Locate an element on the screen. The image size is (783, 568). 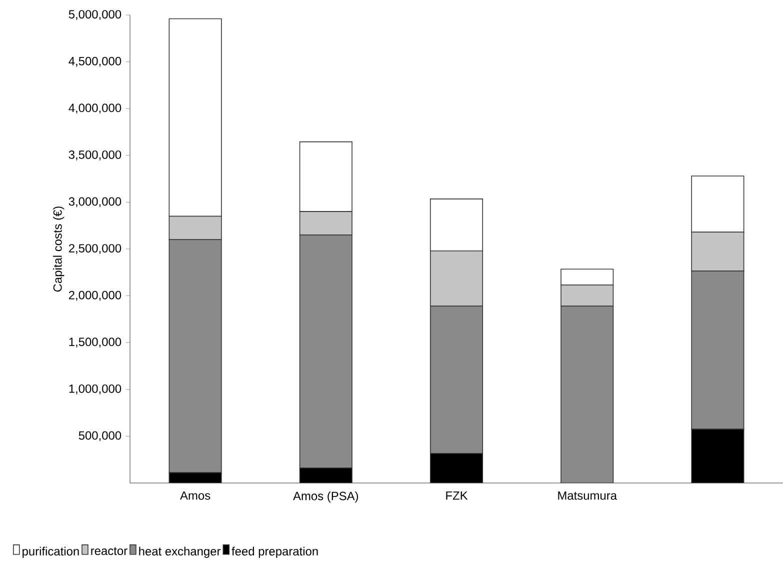
y-tick-label: 1,000,000 is located at coordinates (95, 389).